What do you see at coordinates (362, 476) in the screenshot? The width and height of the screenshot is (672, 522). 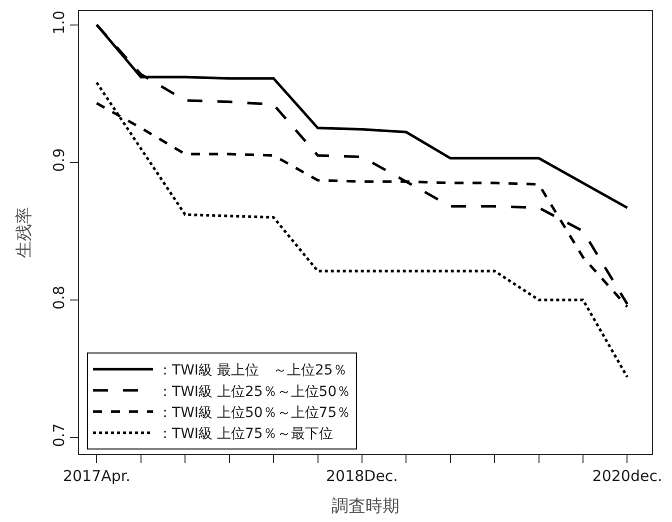 I see `x-tick-label: 2018Dec.` at bounding box center [362, 476].